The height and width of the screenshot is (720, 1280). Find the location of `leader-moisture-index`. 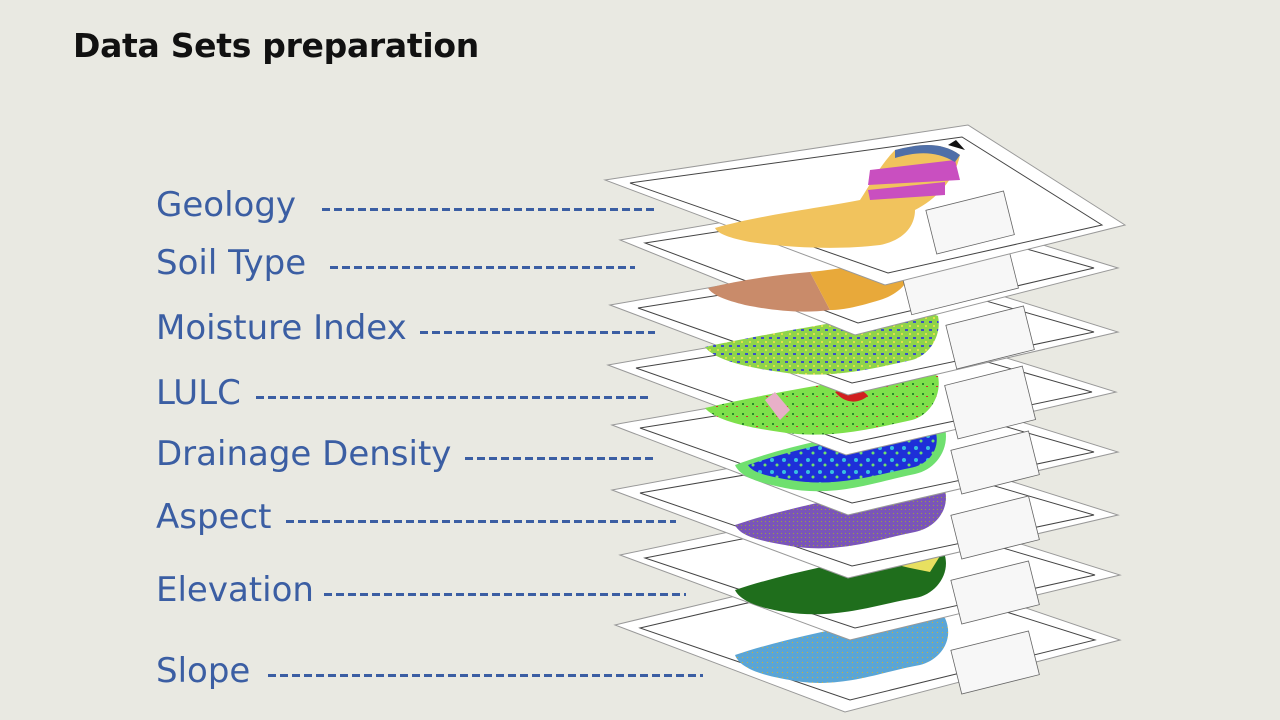

leader-moisture-index is located at coordinates (537, 332).